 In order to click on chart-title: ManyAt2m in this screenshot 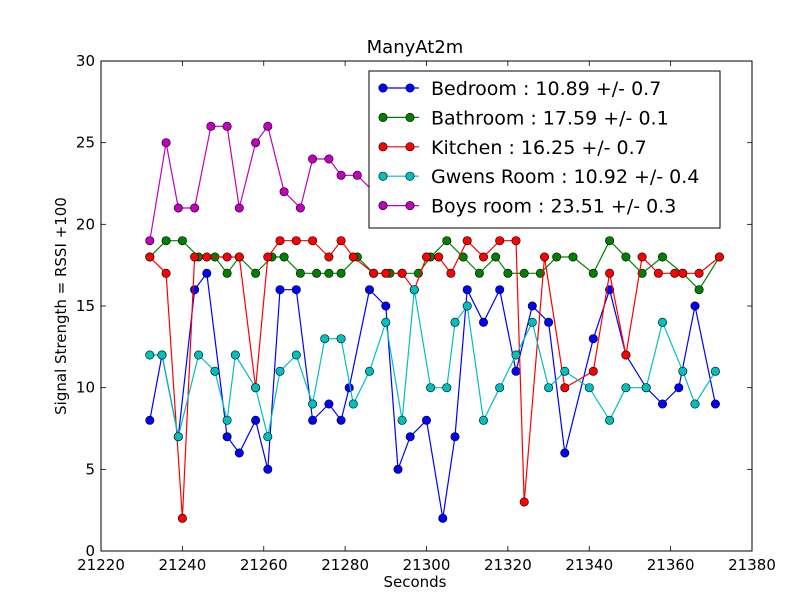, I will do `click(415, 47)`.